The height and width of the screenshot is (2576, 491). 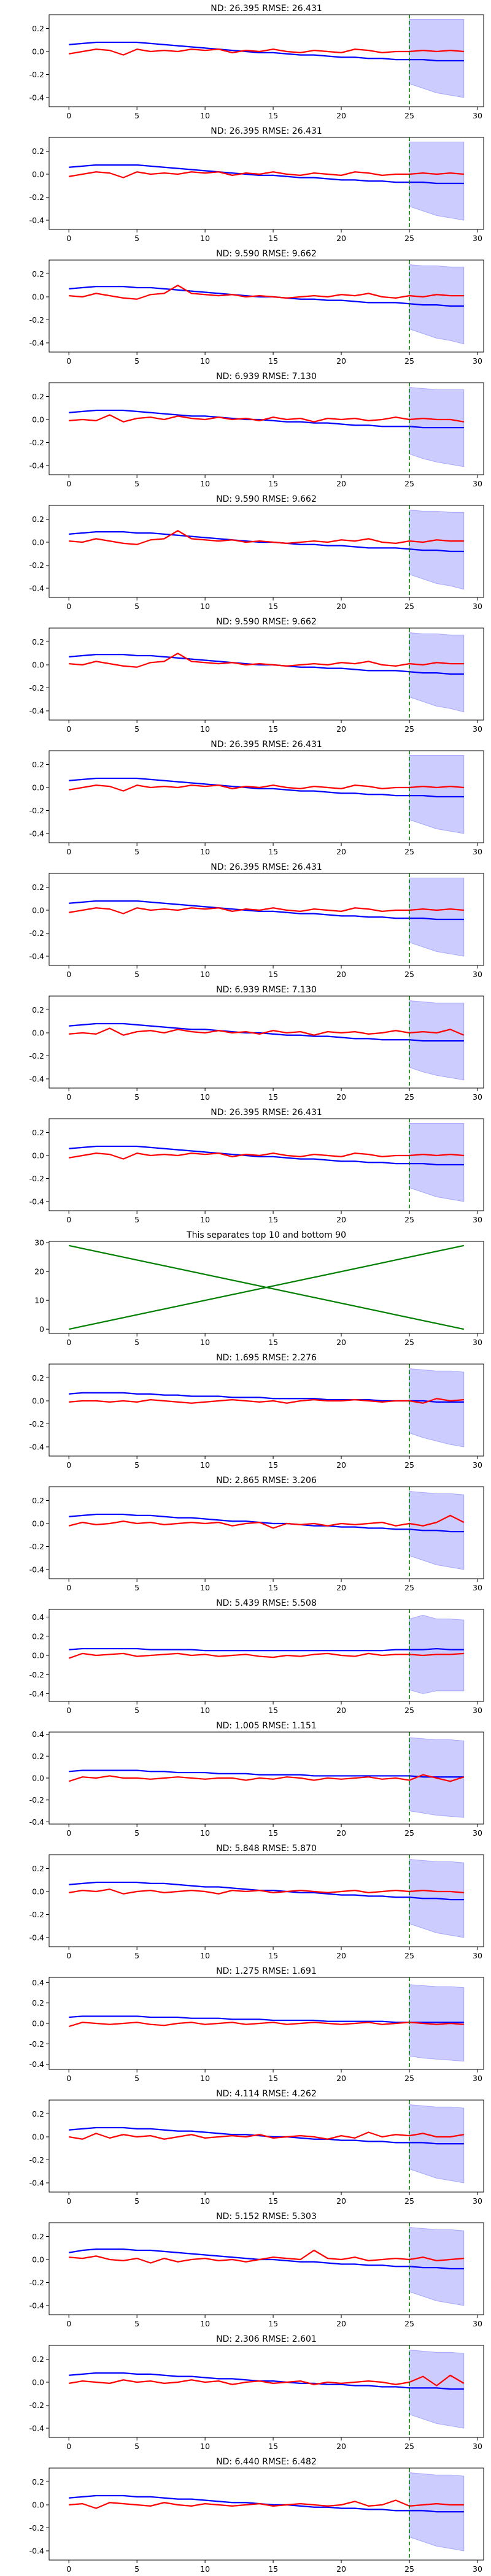 What do you see at coordinates (267, 1848) in the screenshot?
I see `chart-title: ND: 5.848 RMSE: 5.870` at bounding box center [267, 1848].